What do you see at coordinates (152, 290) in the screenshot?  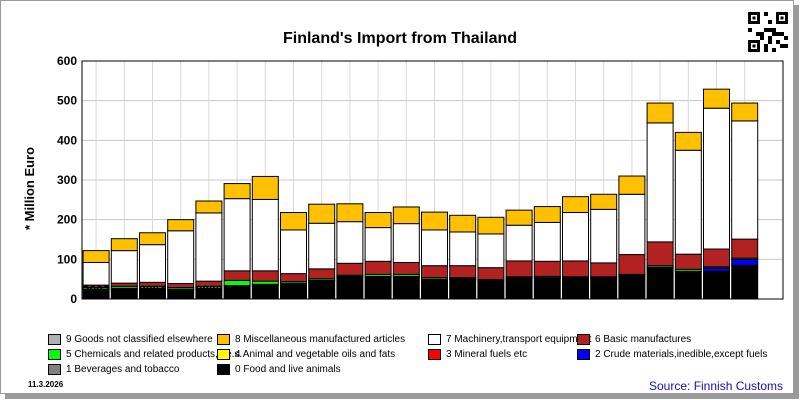 I see `x-tick-label: 2004` at bounding box center [152, 290].